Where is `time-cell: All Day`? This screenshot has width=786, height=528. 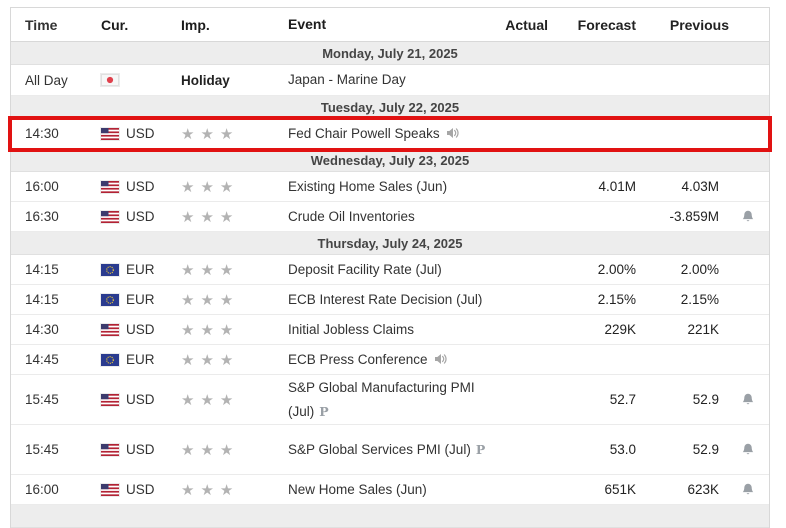 time-cell: All Day is located at coordinates (46, 80).